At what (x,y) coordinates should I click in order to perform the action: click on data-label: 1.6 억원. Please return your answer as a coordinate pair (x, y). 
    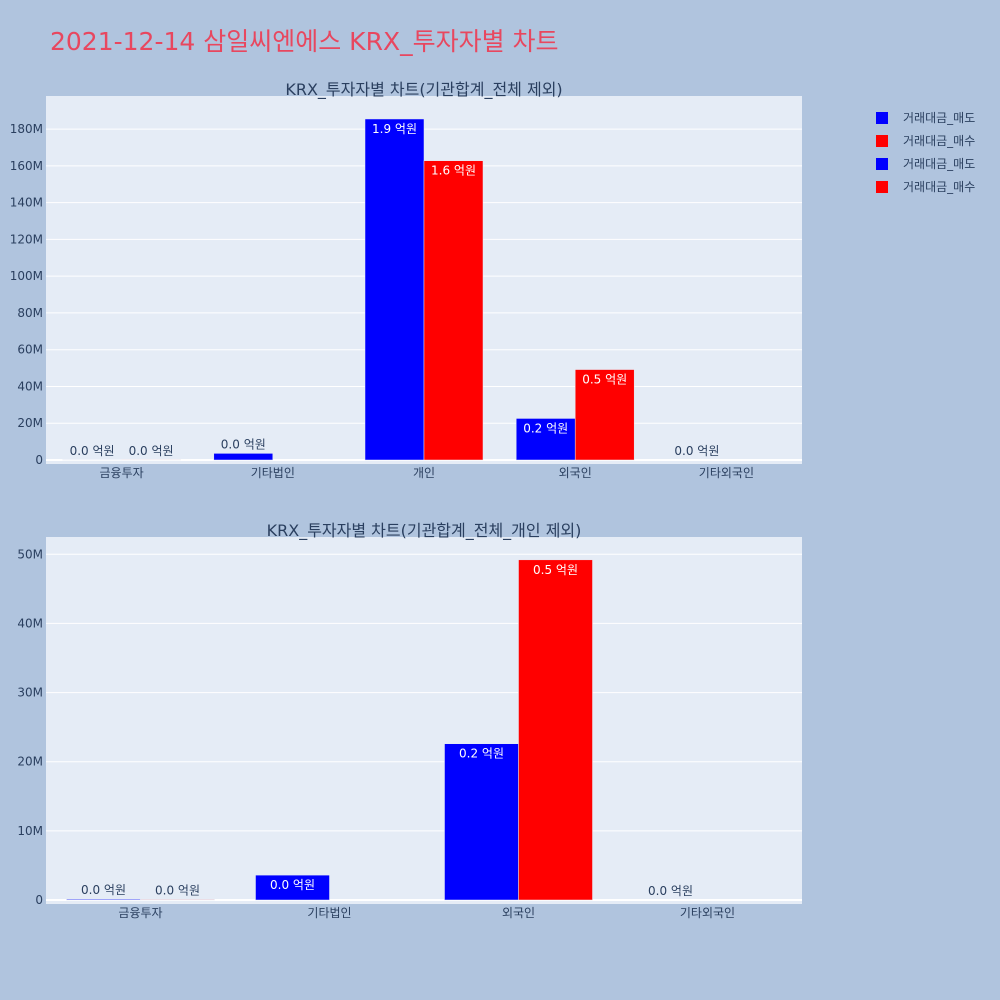
    Looking at the image, I should click on (453, 171).